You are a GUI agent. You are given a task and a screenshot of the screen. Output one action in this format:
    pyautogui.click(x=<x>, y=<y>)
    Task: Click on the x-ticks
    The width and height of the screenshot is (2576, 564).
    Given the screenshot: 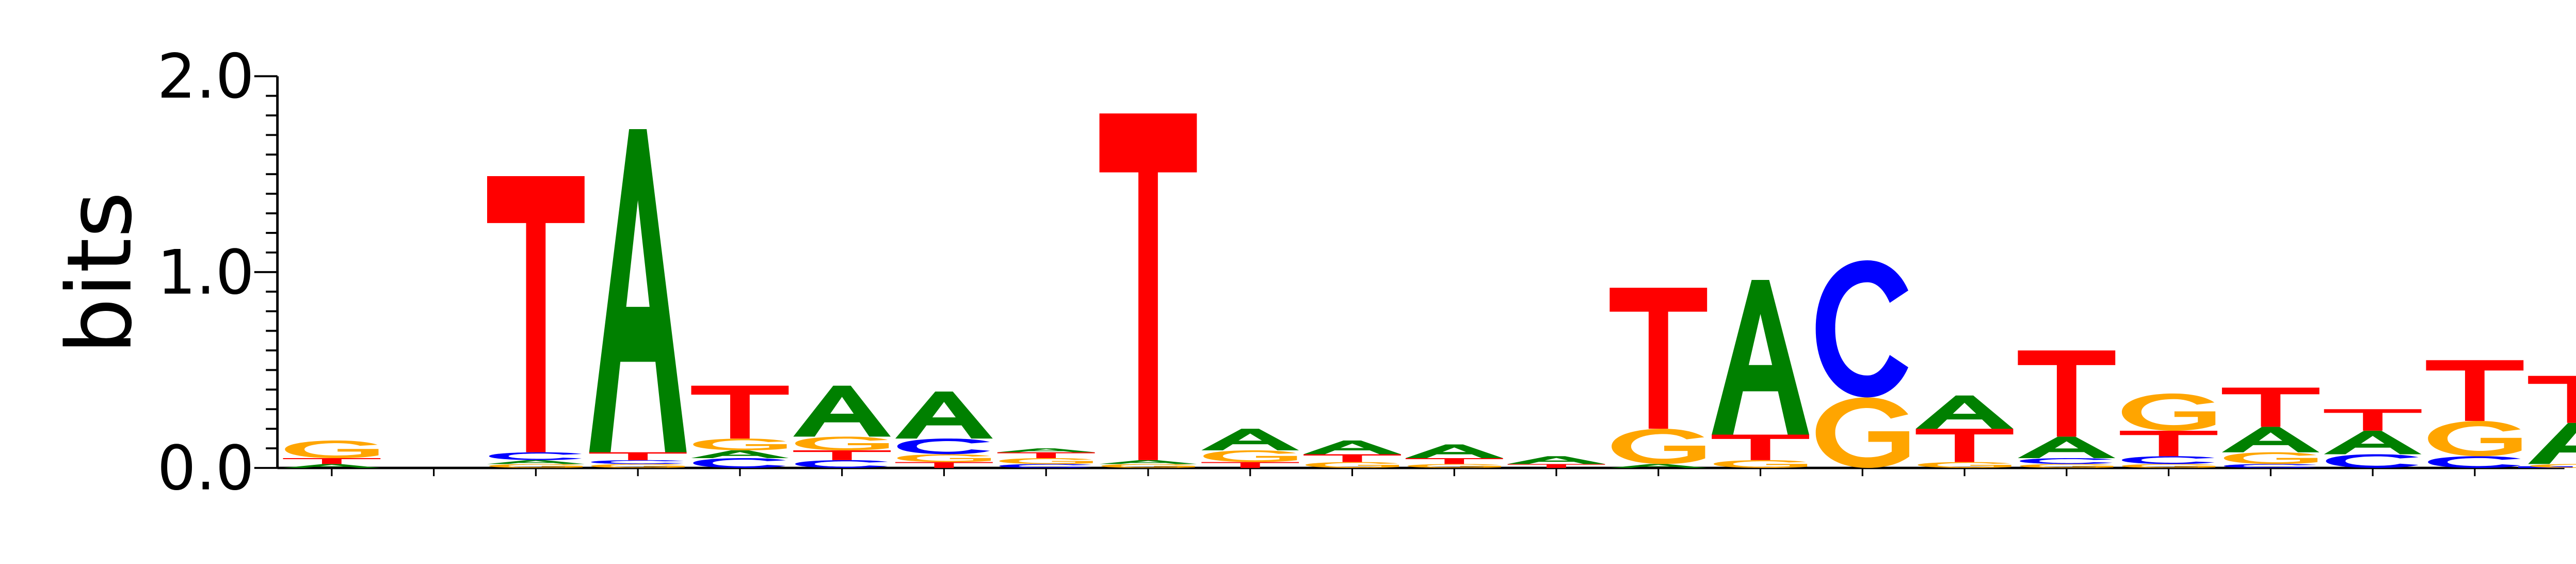 What is the action you would take?
    pyautogui.click(x=1404, y=472)
    